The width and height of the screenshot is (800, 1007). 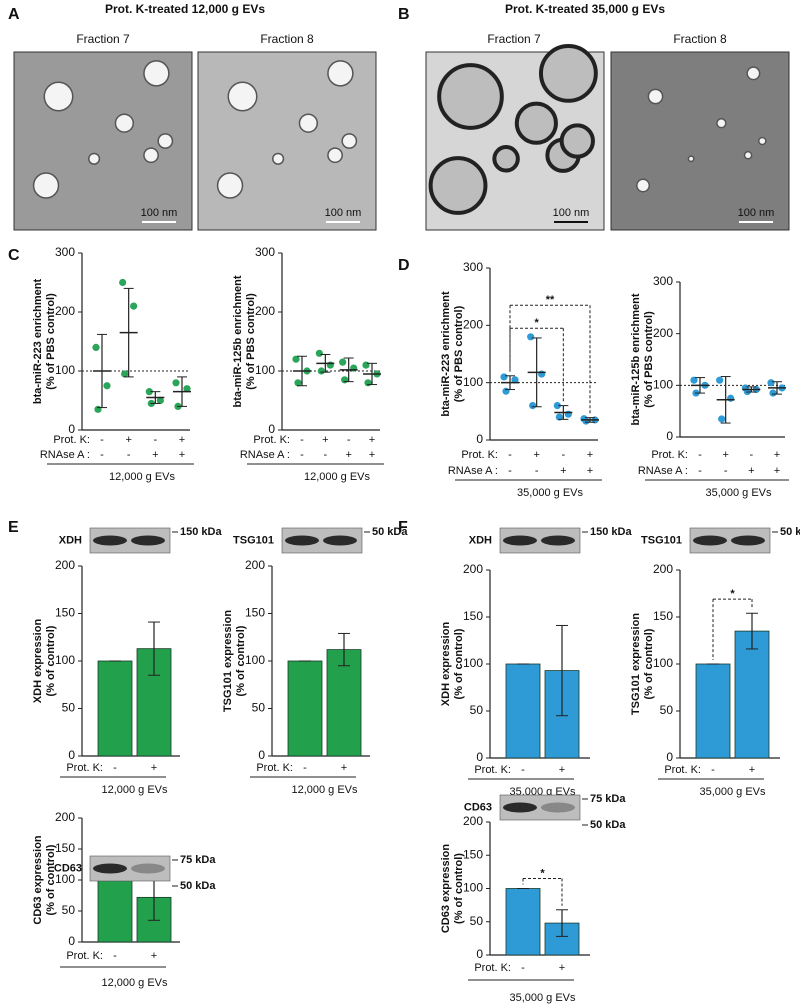 What do you see at coordinates (404, 14) in the screenshot?
I see `panel-letter: B` at bounding box center [404, 14].